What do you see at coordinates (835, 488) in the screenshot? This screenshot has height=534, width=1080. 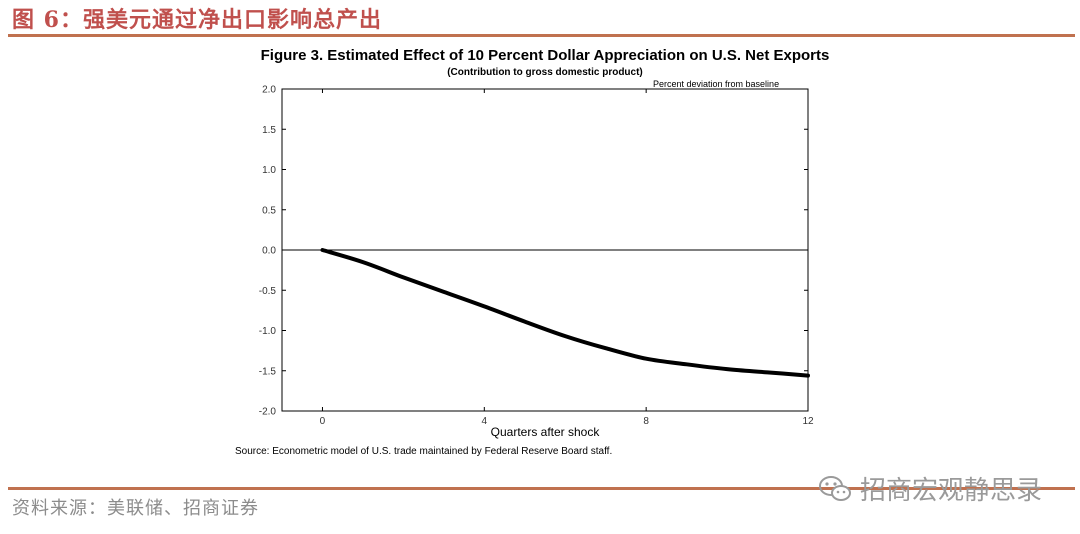 I see `wechat-icon` at bounding box center [835, 488].